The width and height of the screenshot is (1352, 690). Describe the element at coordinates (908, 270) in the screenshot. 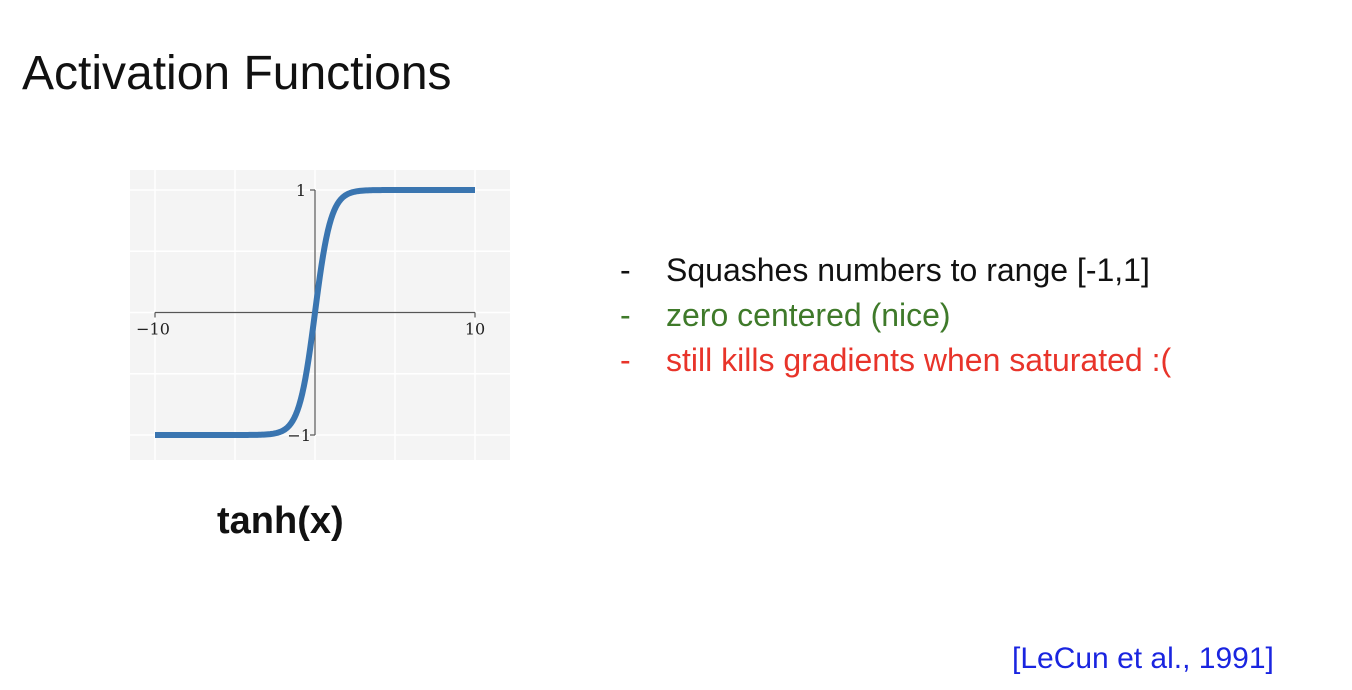

I see `bullet-text: Squashes numbers to range [-1,1]` at that location.